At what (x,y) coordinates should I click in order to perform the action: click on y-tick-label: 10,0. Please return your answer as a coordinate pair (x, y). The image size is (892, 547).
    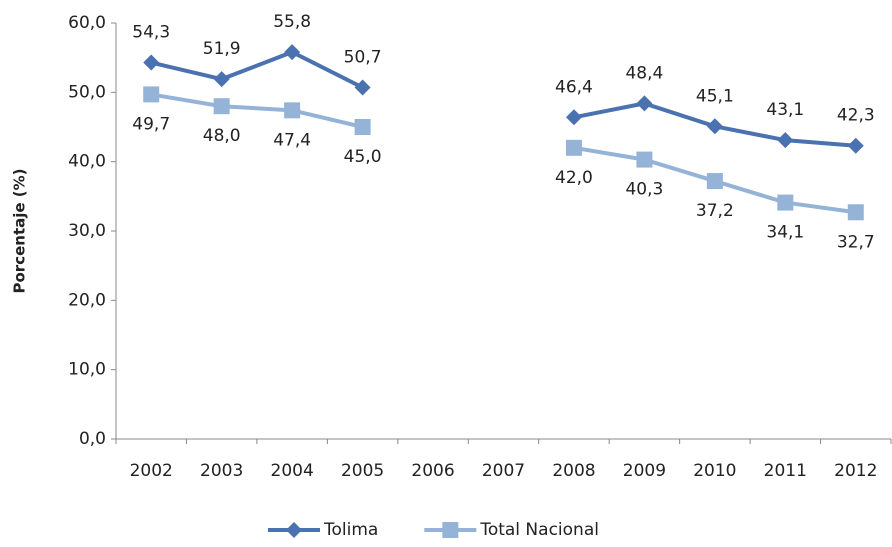
    Looking at the image, I should click on (87, 370).